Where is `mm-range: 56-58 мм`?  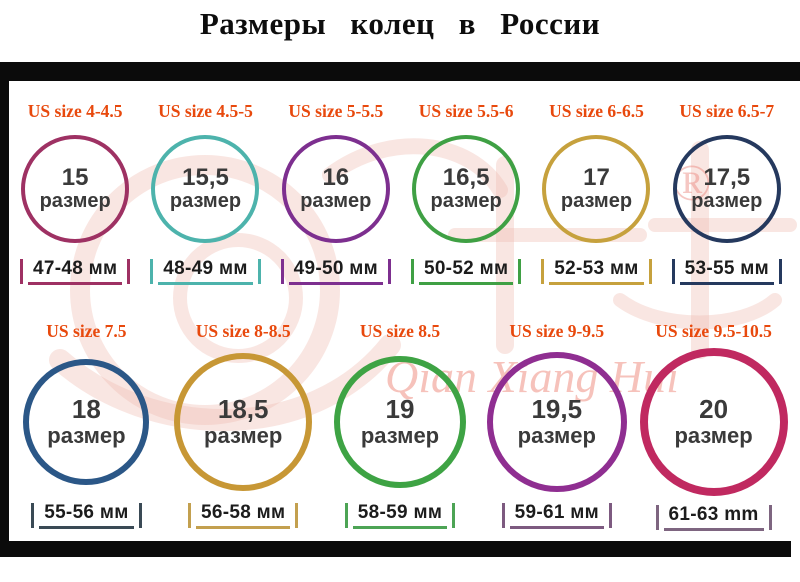
mm-range: 56-58 мм is located at coordinates (243, 515).